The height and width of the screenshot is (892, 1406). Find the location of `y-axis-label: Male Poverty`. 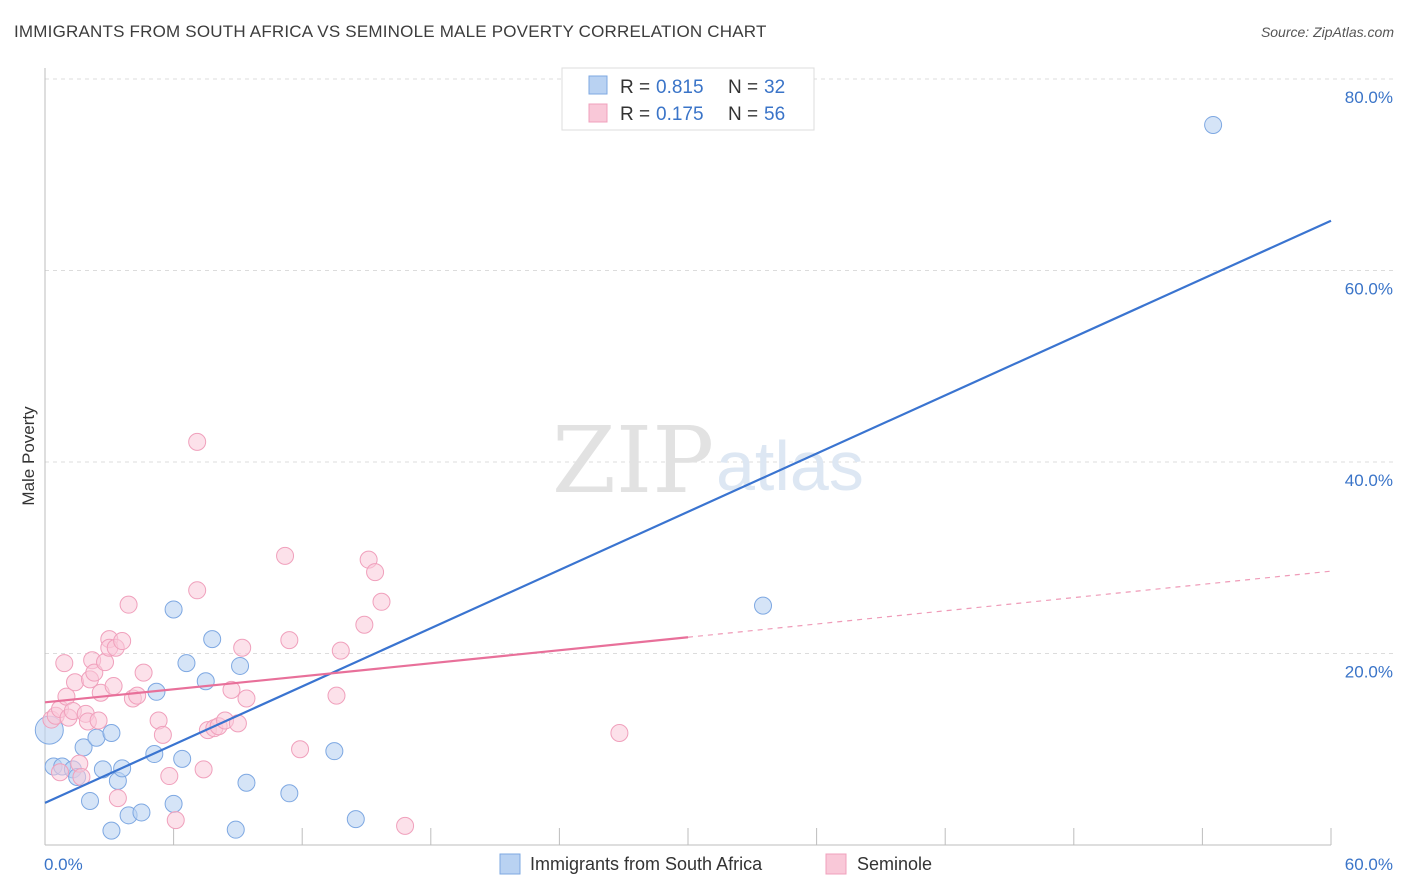

y-axis-label: Male Poverty is located at coordinates (28, 456).